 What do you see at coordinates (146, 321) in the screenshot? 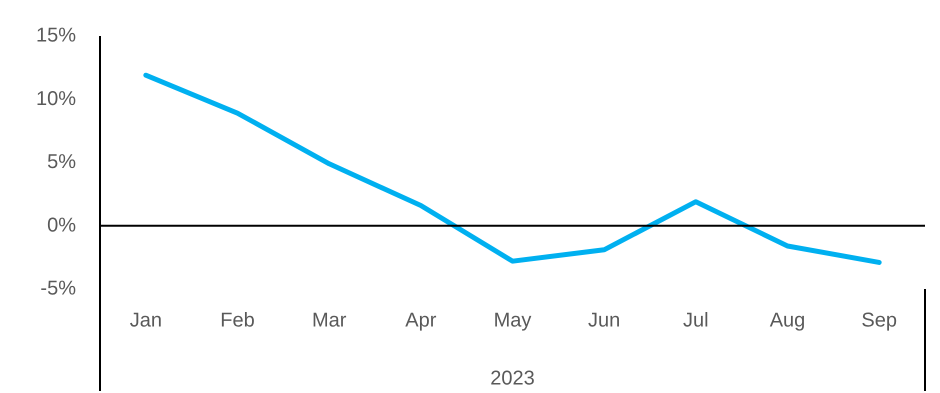
I see `x-tick-label: Jan` at bounding box center [146, 321].